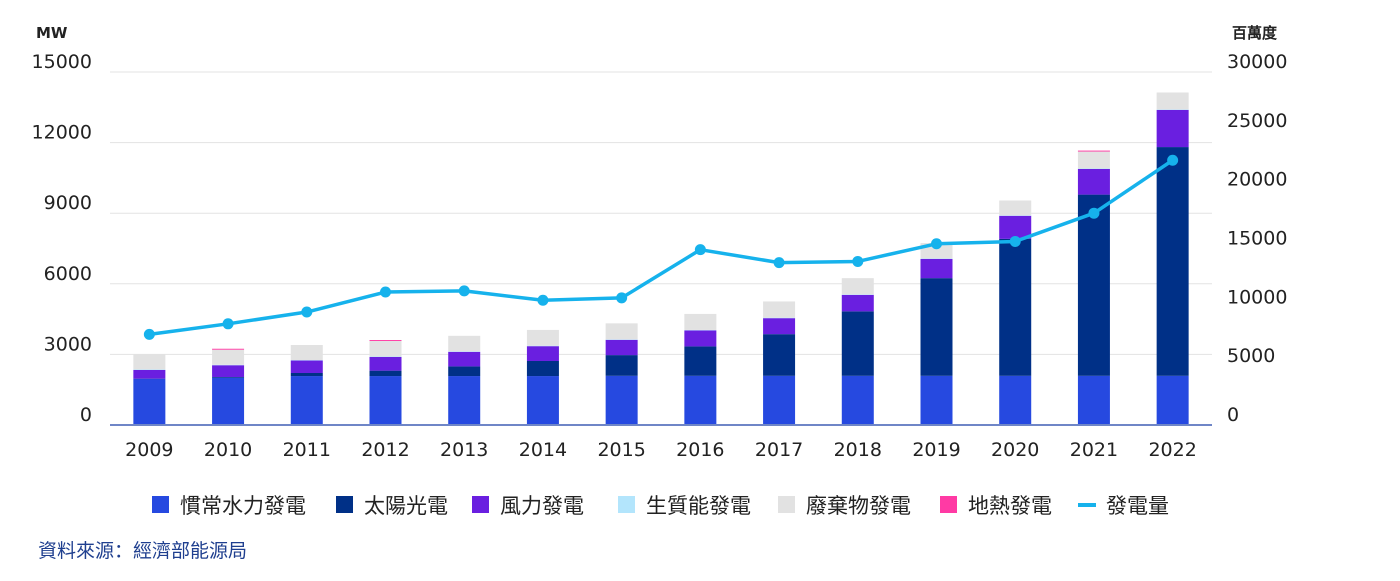 The image size is (1400, 581). Describe the element at coordinates (86, 415) in the screenshot. I see `left-tick-label: 0` at that location.